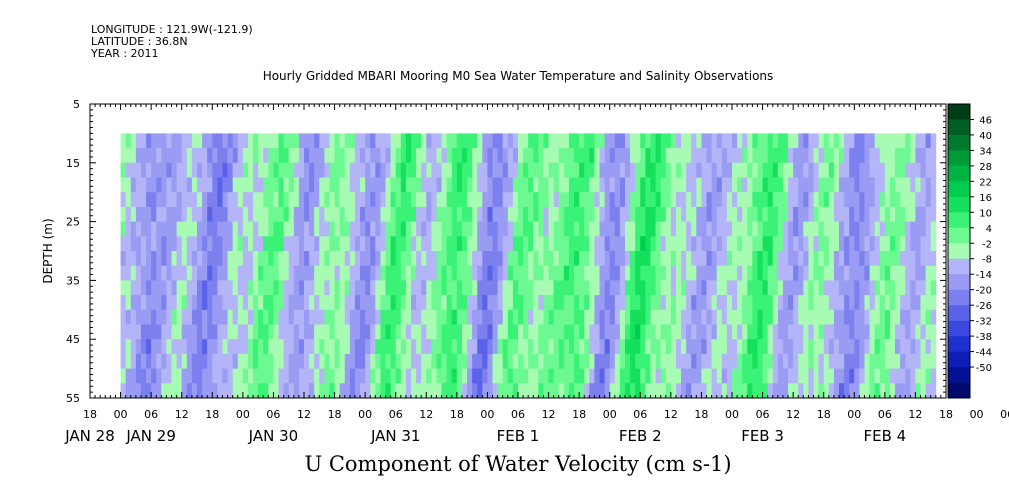 The image size is (1009, 504). Describe the element at coordinates (824, 414) in the screenshot. I see `x-hour-tick-label: 18` at that location.